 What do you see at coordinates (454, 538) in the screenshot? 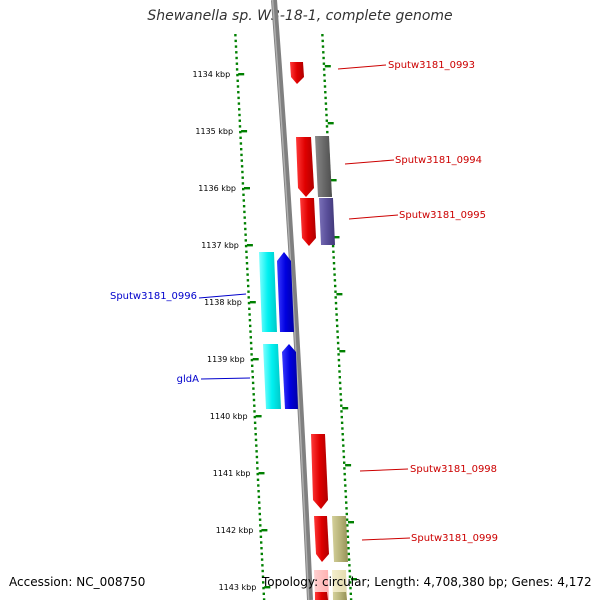
I see `gene-label-sputw3181-0999: Sputw3181_0999` at bounding box center [454, 538].